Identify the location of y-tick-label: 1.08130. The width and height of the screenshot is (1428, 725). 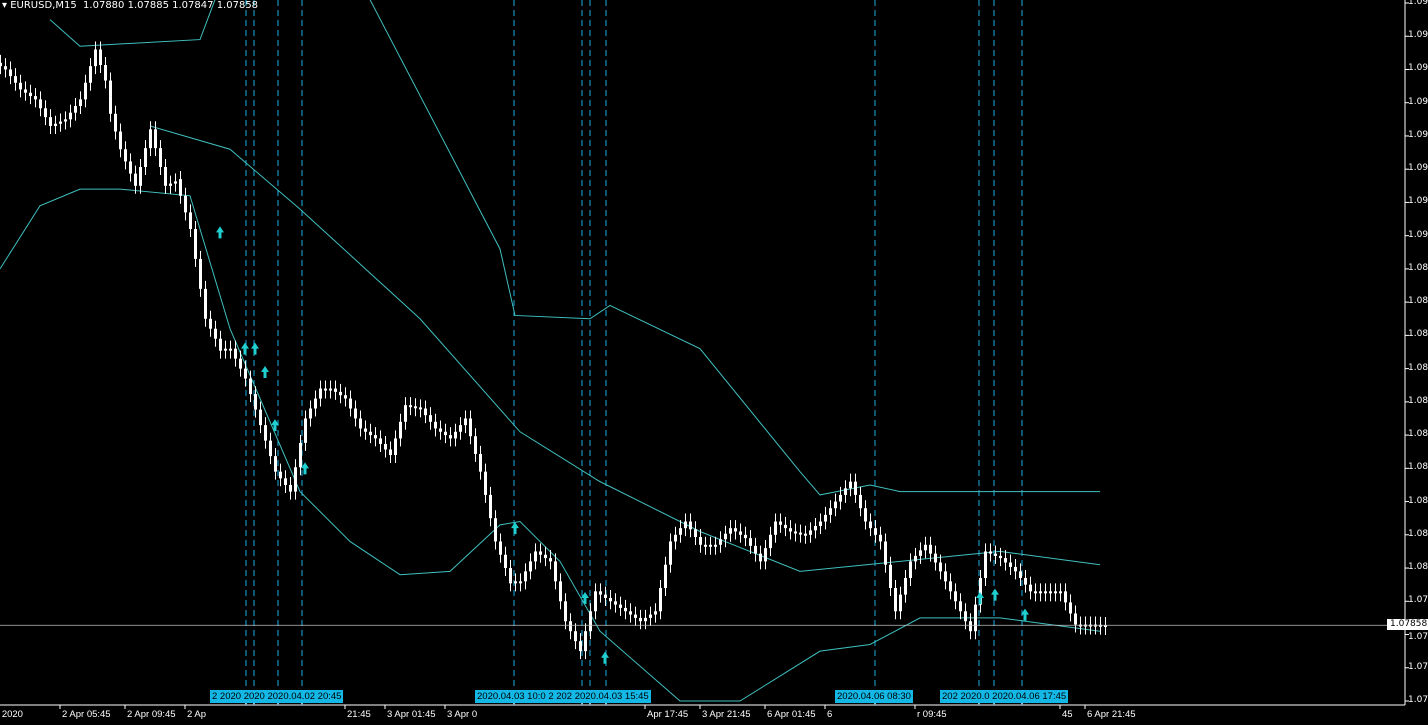
(1418, 533).